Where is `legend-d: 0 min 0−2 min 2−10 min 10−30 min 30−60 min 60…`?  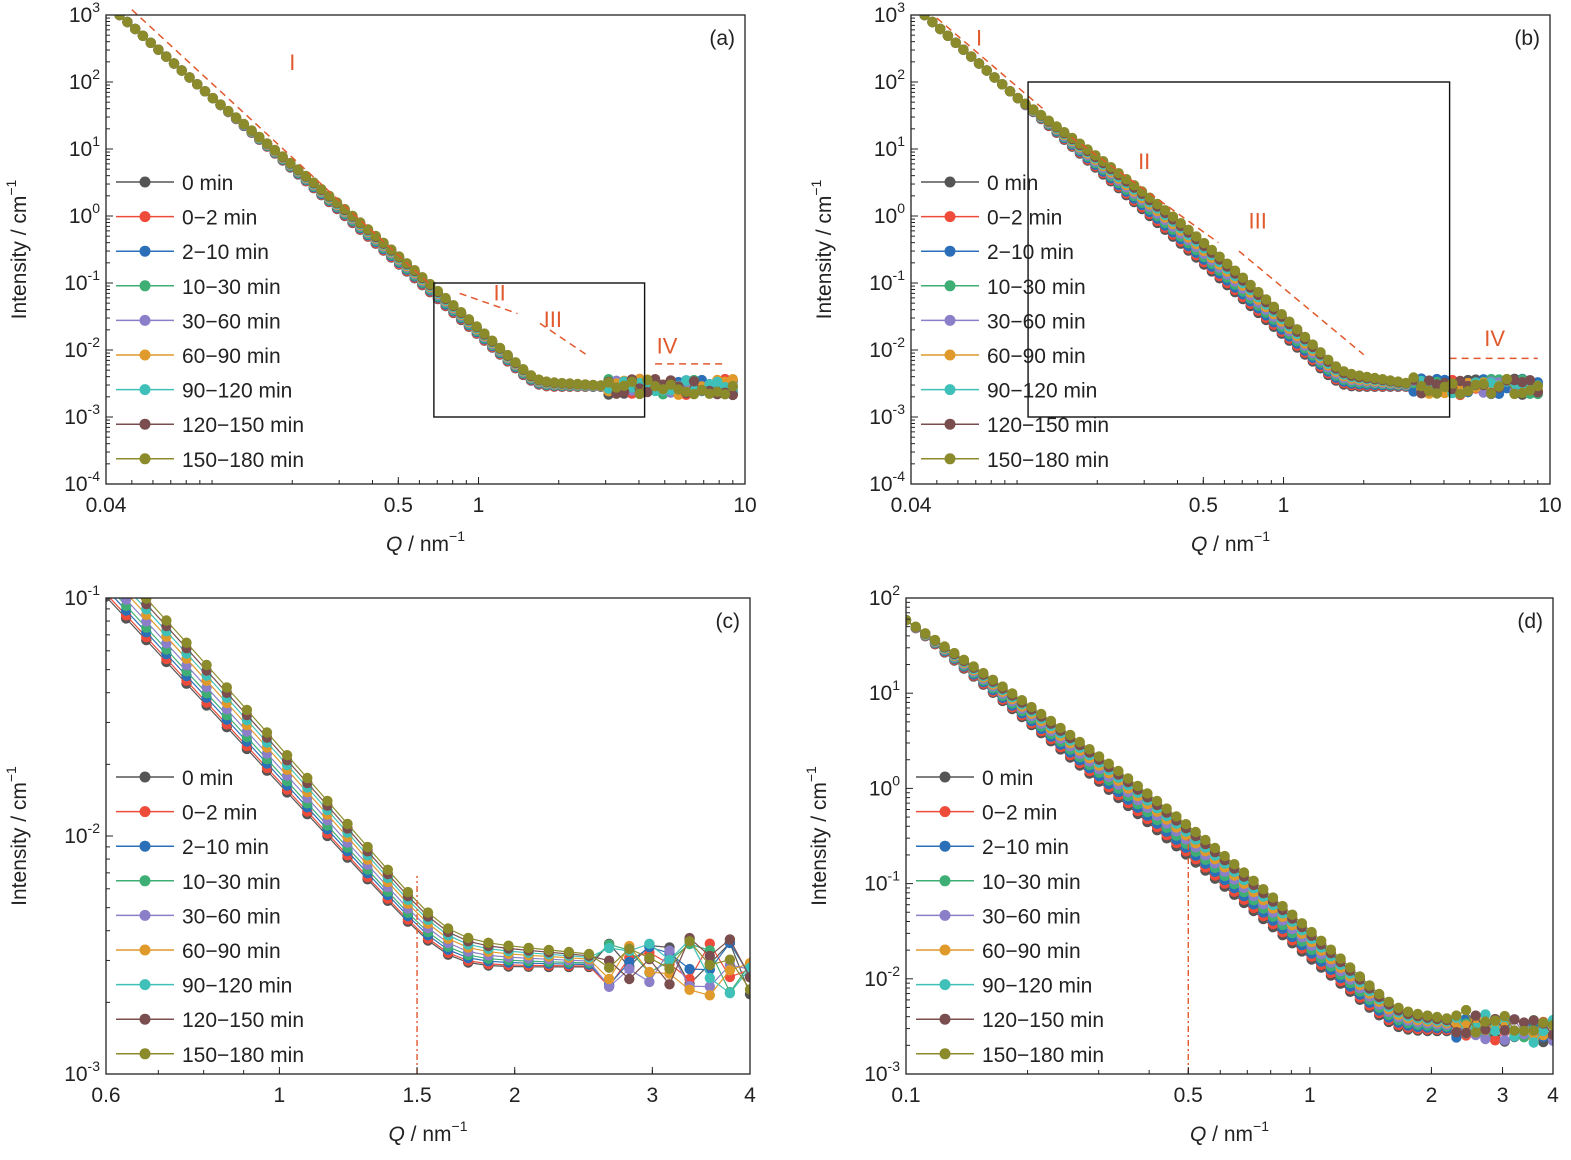 legend-d: 0 min 0−2 min 2−10 min 10−30 min 30−60 min 60… is located at coordinates (1010, 917).